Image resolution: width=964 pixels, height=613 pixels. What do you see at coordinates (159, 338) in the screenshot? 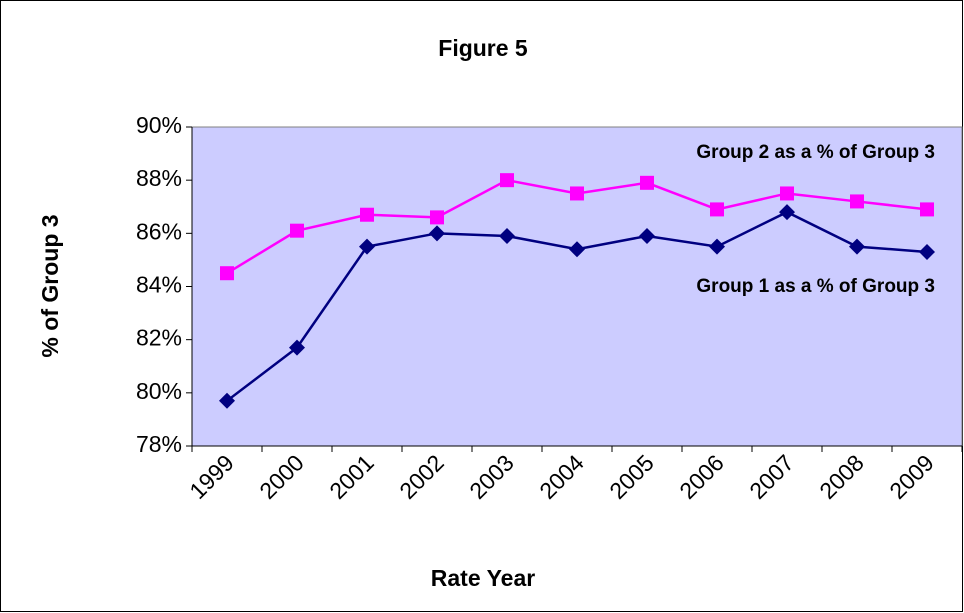
I see `y-tick-label: 82%` at bounding box center [159, 338].